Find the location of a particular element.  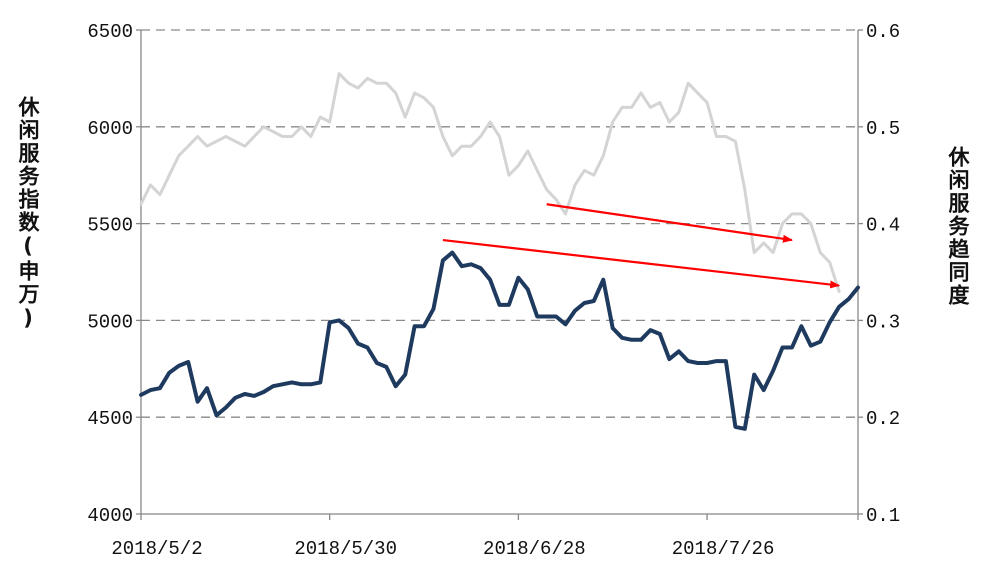

y-right-axis-label: 休闲服务趋同度 is located at coordinates (958, 226).